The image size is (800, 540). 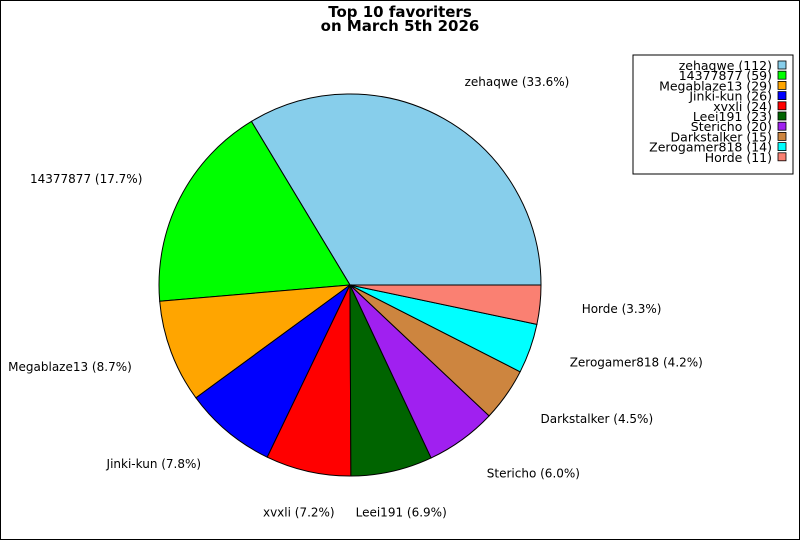 I want to click on slice-label-stericho: Stericho (6.0%), so click(x=533, y=474).